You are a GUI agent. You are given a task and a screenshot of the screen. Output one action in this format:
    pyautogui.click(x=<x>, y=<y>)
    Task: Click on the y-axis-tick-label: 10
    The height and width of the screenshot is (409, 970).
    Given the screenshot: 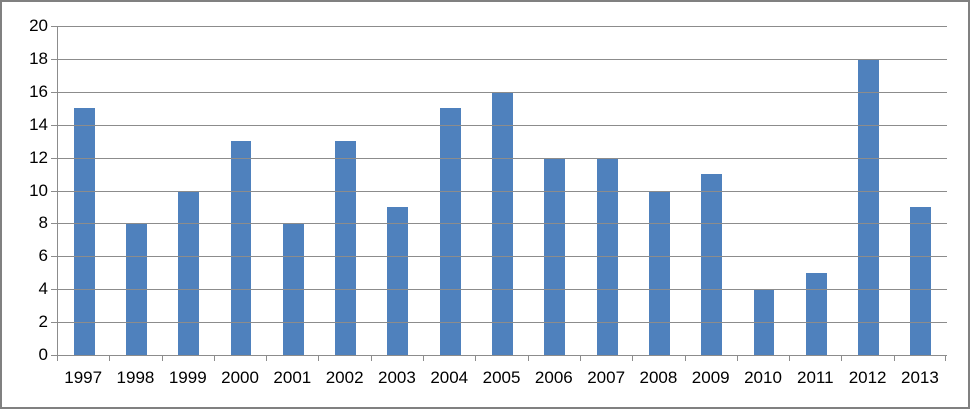 What is the action you would take?
    pyautogui.click(x=38, y=190)
    